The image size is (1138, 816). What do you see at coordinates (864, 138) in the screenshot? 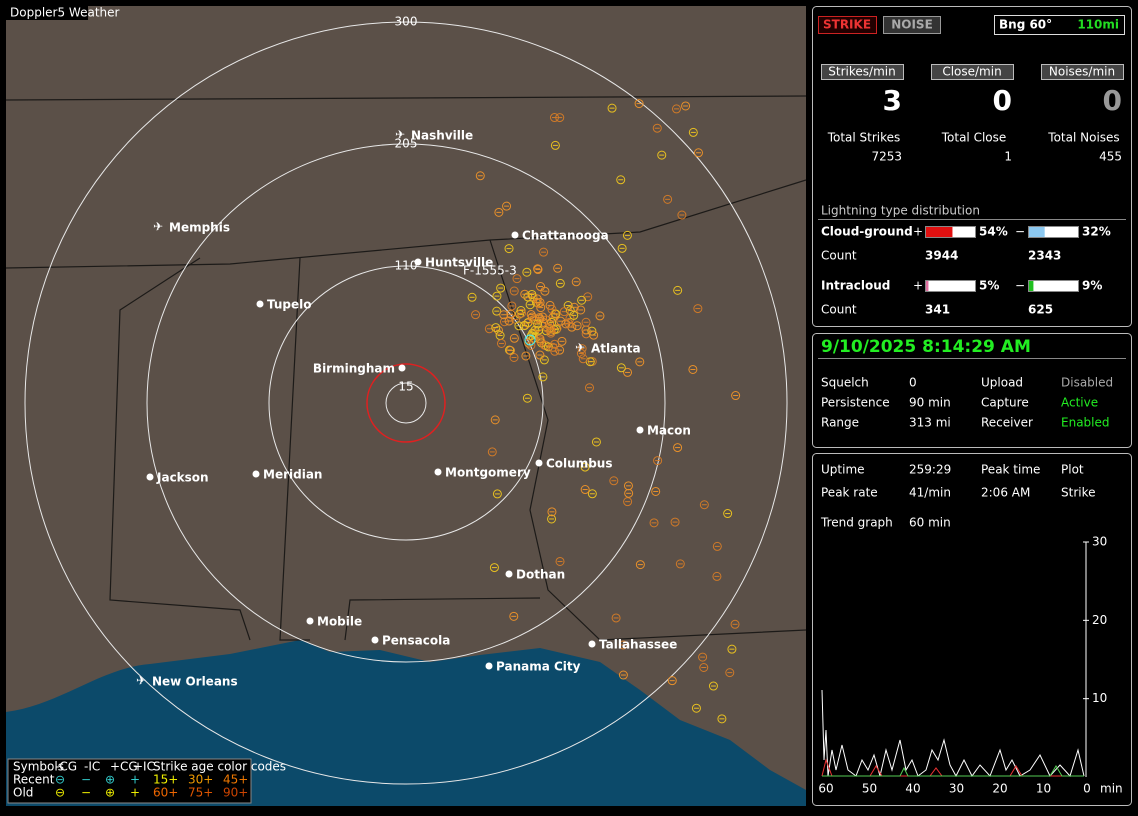
I see `total-label: Total Strikes` at bounding box center [864, 138].